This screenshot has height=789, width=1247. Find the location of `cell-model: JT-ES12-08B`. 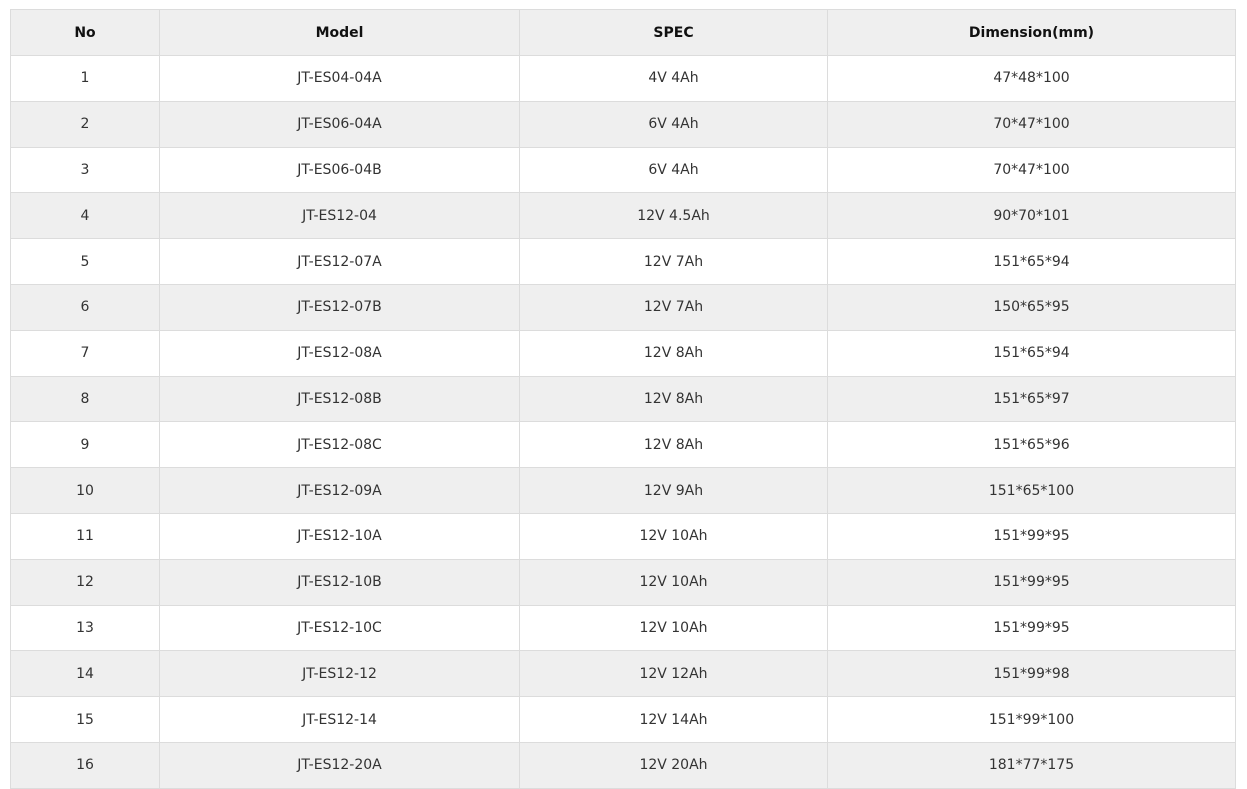

cell-model: JT-ES12-08B is located at coordinates (339, 399).